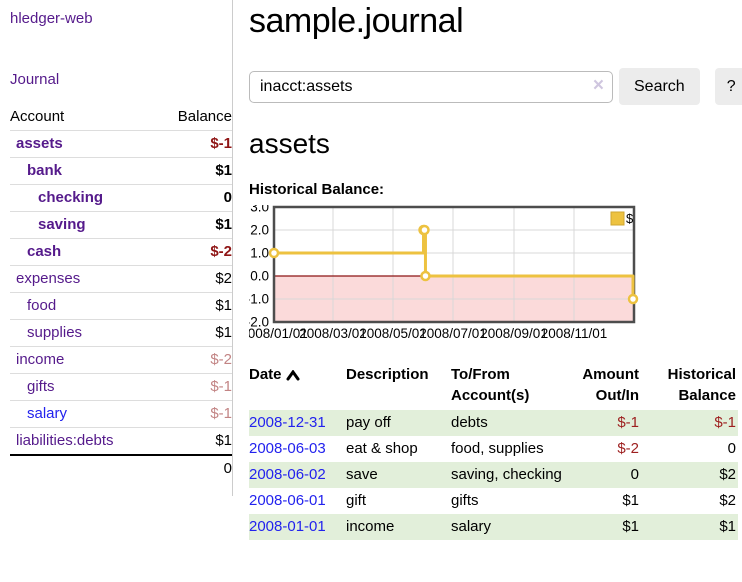  What do you see at coordinates (121, 171) in the screenshot?
I see `account-row: bank $1` at bounding box center [121, 171].